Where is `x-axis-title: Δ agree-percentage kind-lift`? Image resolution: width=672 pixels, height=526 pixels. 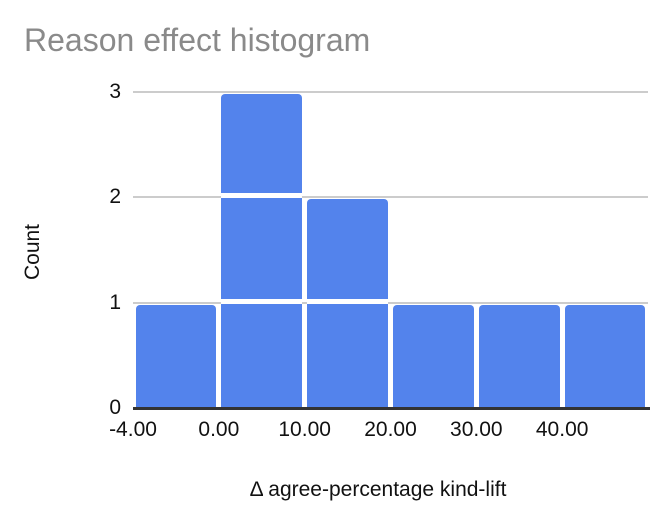 x-axis-title: Δ agree-percentage kind-lift is located at coordinates (378, 489).